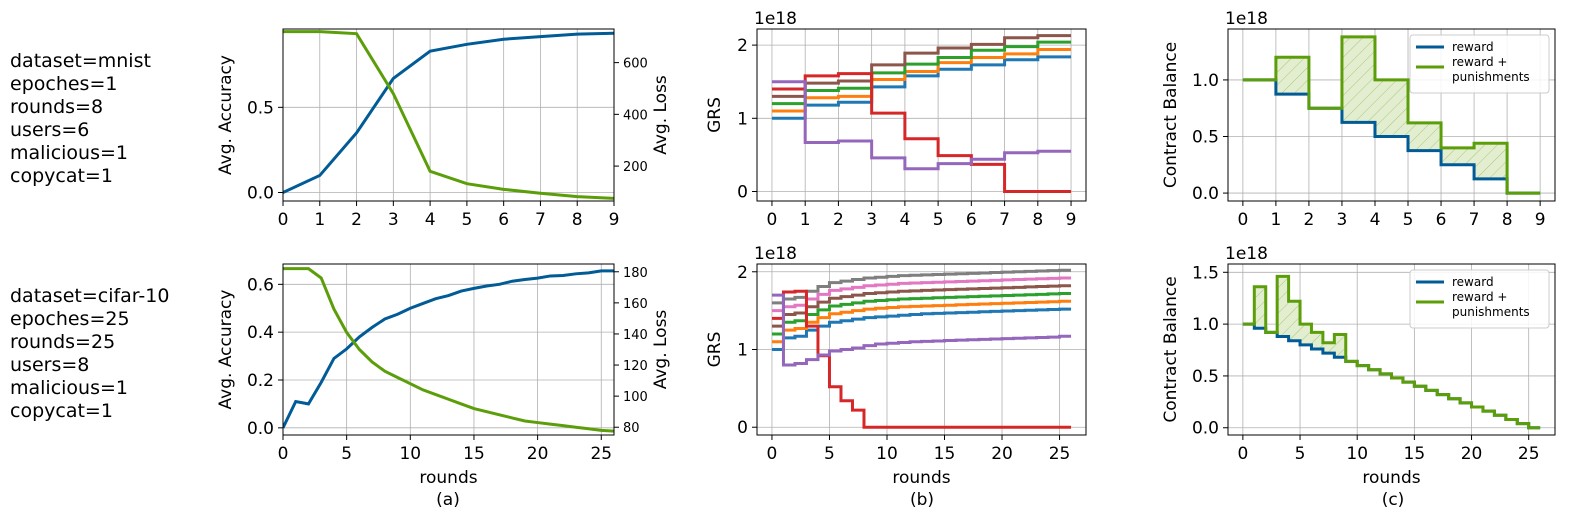 This screenshot has width=1592, height=525. I want to click on series-line-reward, so click(1391, 136).